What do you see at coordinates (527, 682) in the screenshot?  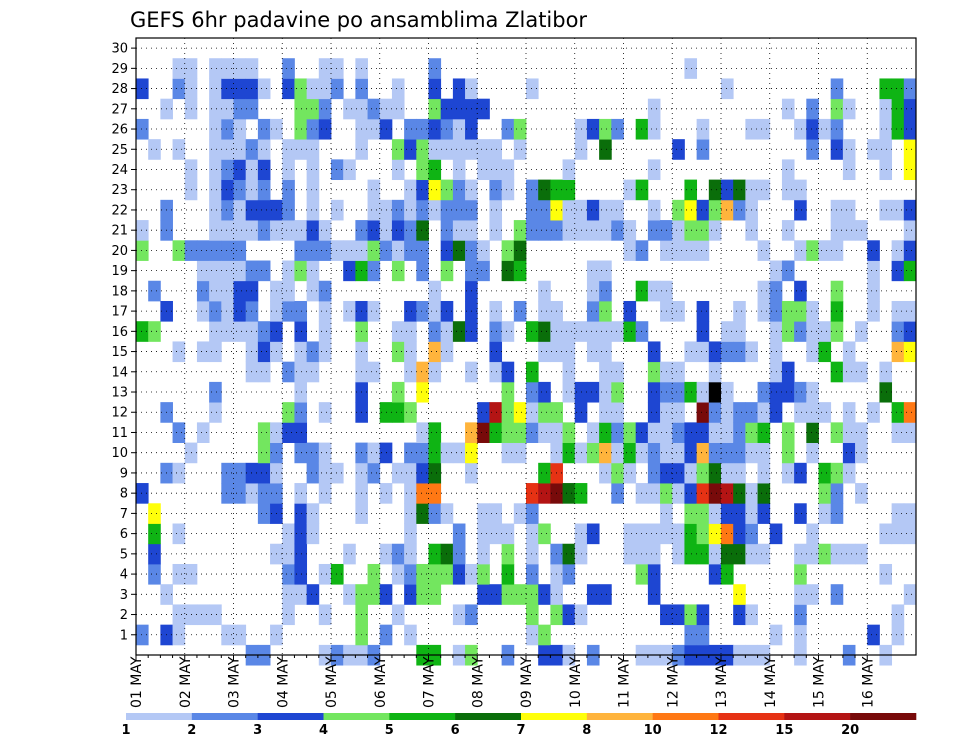 I see `x-tick-label: 09 MAY` at bounding box center [527, 682].